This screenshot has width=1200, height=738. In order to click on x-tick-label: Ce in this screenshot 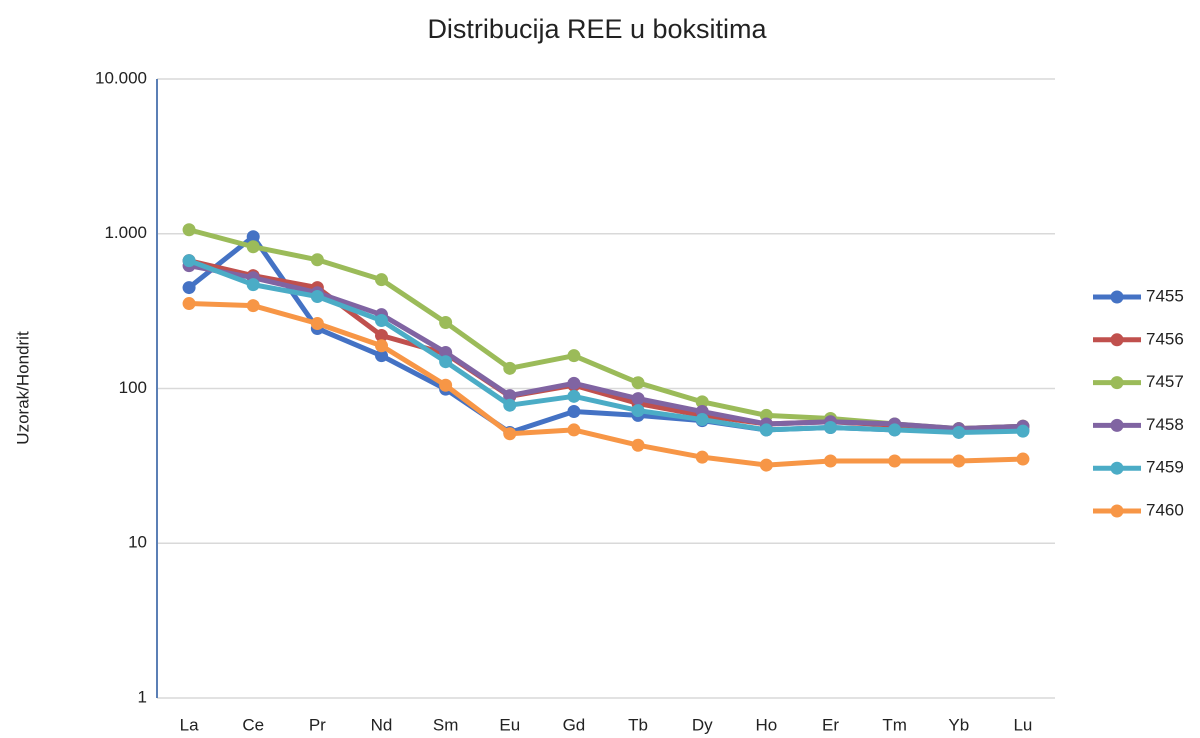, I will do `click(253, 724)`.